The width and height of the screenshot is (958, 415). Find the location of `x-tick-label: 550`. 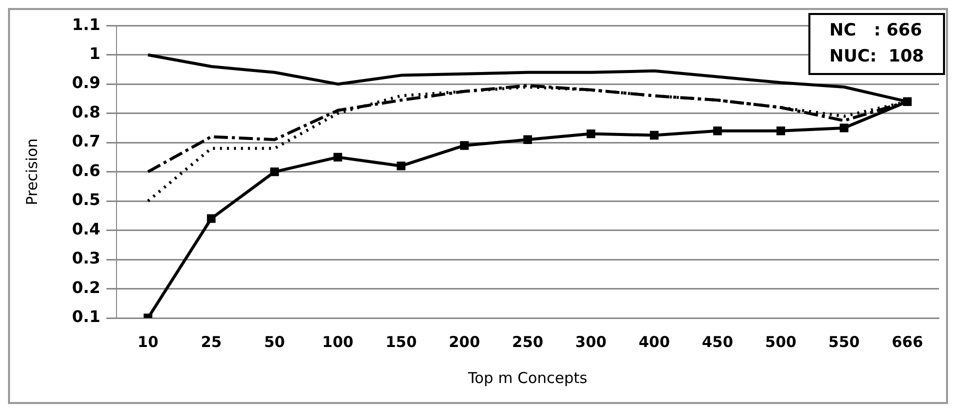

x-tick-label: 550 is located at coordinates (844, 341).